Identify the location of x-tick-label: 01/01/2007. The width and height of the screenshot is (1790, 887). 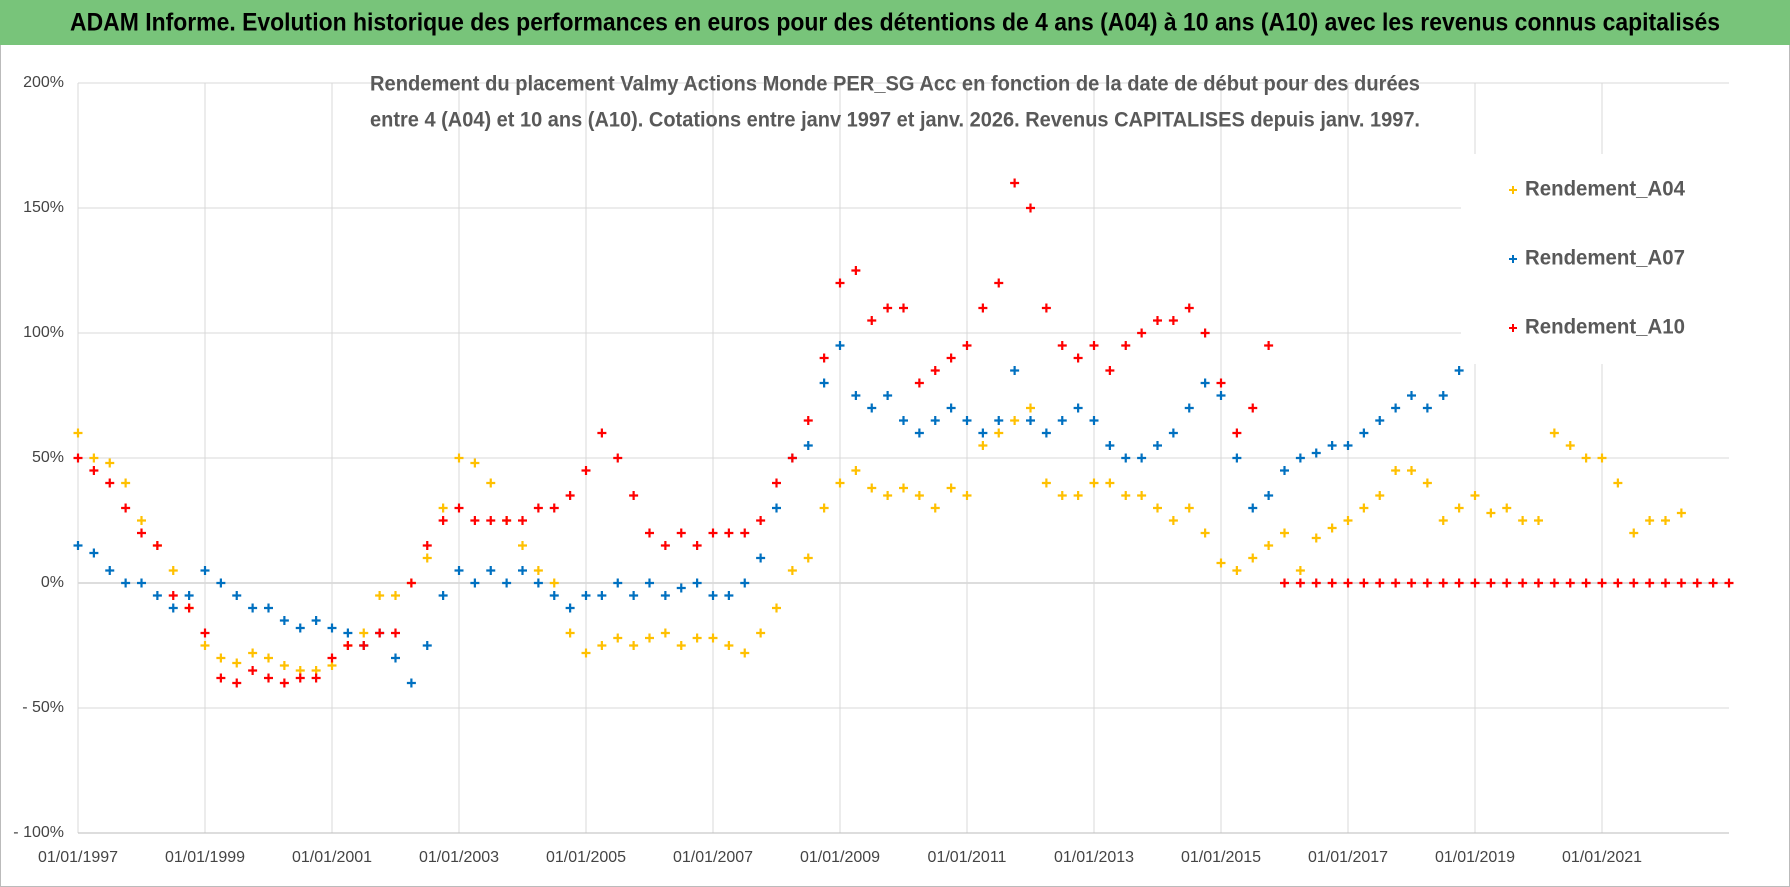
(713, 857).